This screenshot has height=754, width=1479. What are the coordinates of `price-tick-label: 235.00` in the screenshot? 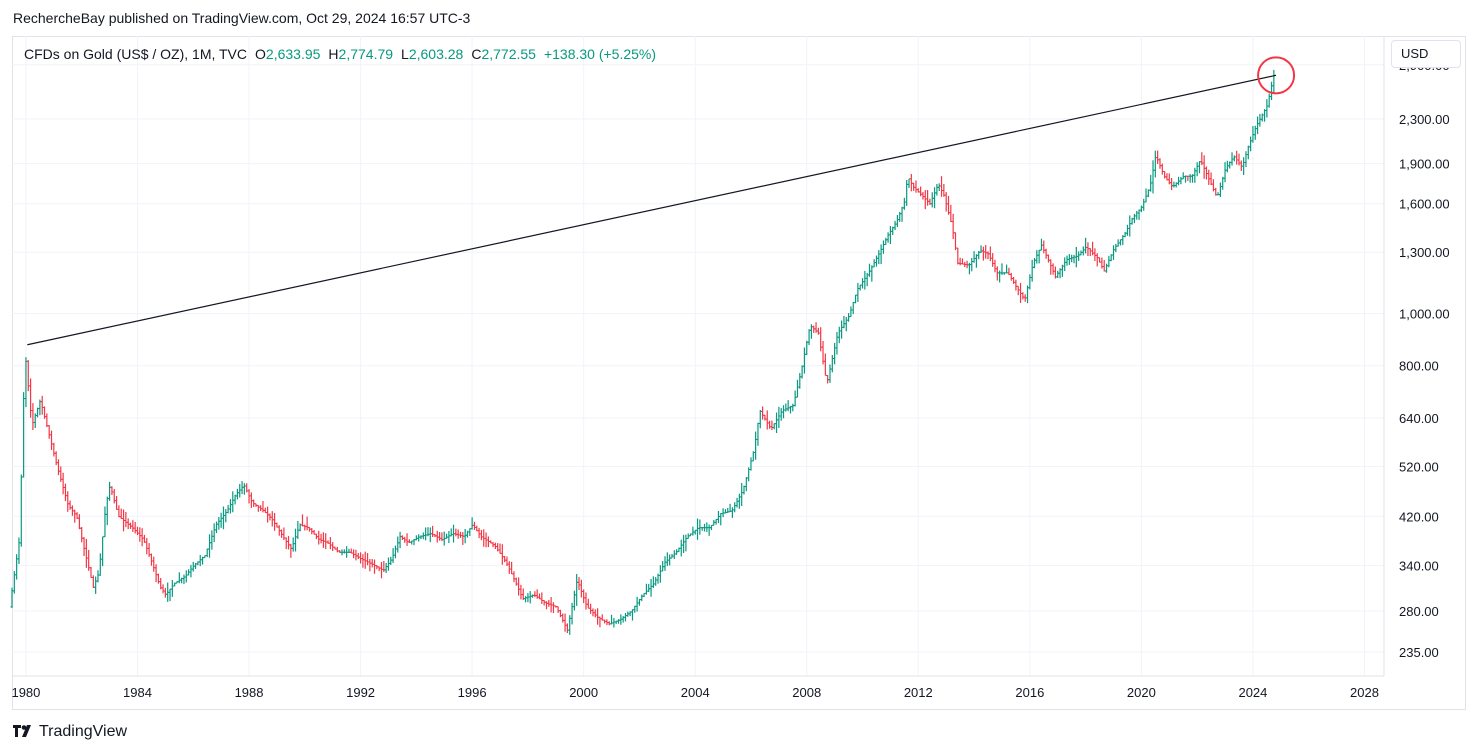 It's located at (1419, 652).